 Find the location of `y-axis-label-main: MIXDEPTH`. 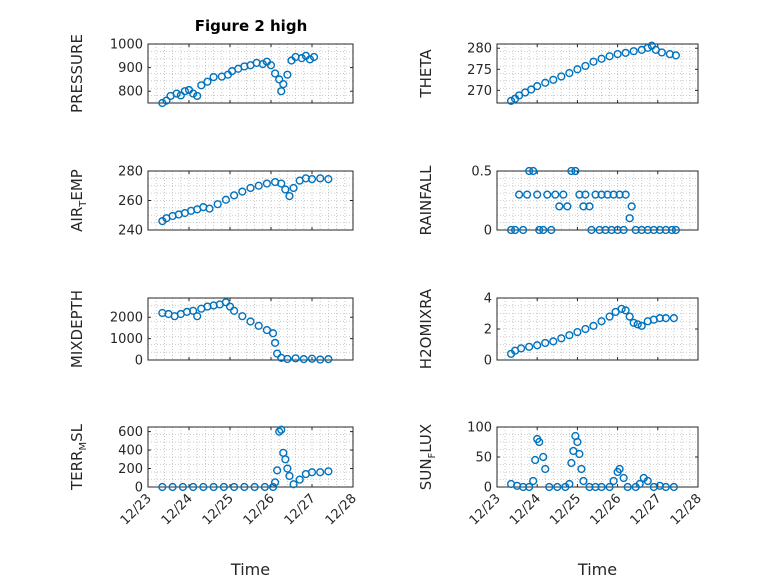

y-axis-label-main: MIXDEPTH is located at coordinates (77, 329).